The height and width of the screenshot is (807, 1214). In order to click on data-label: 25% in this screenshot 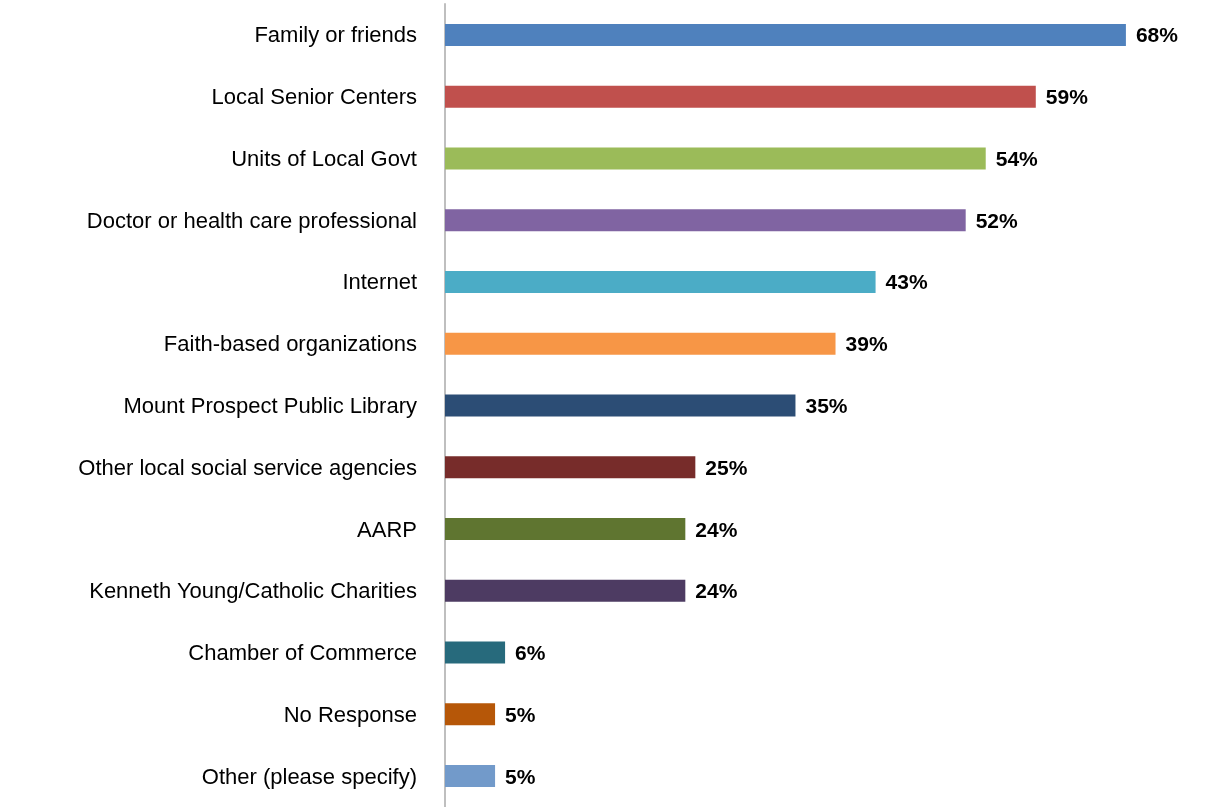, I will do `click(726, 467)`.